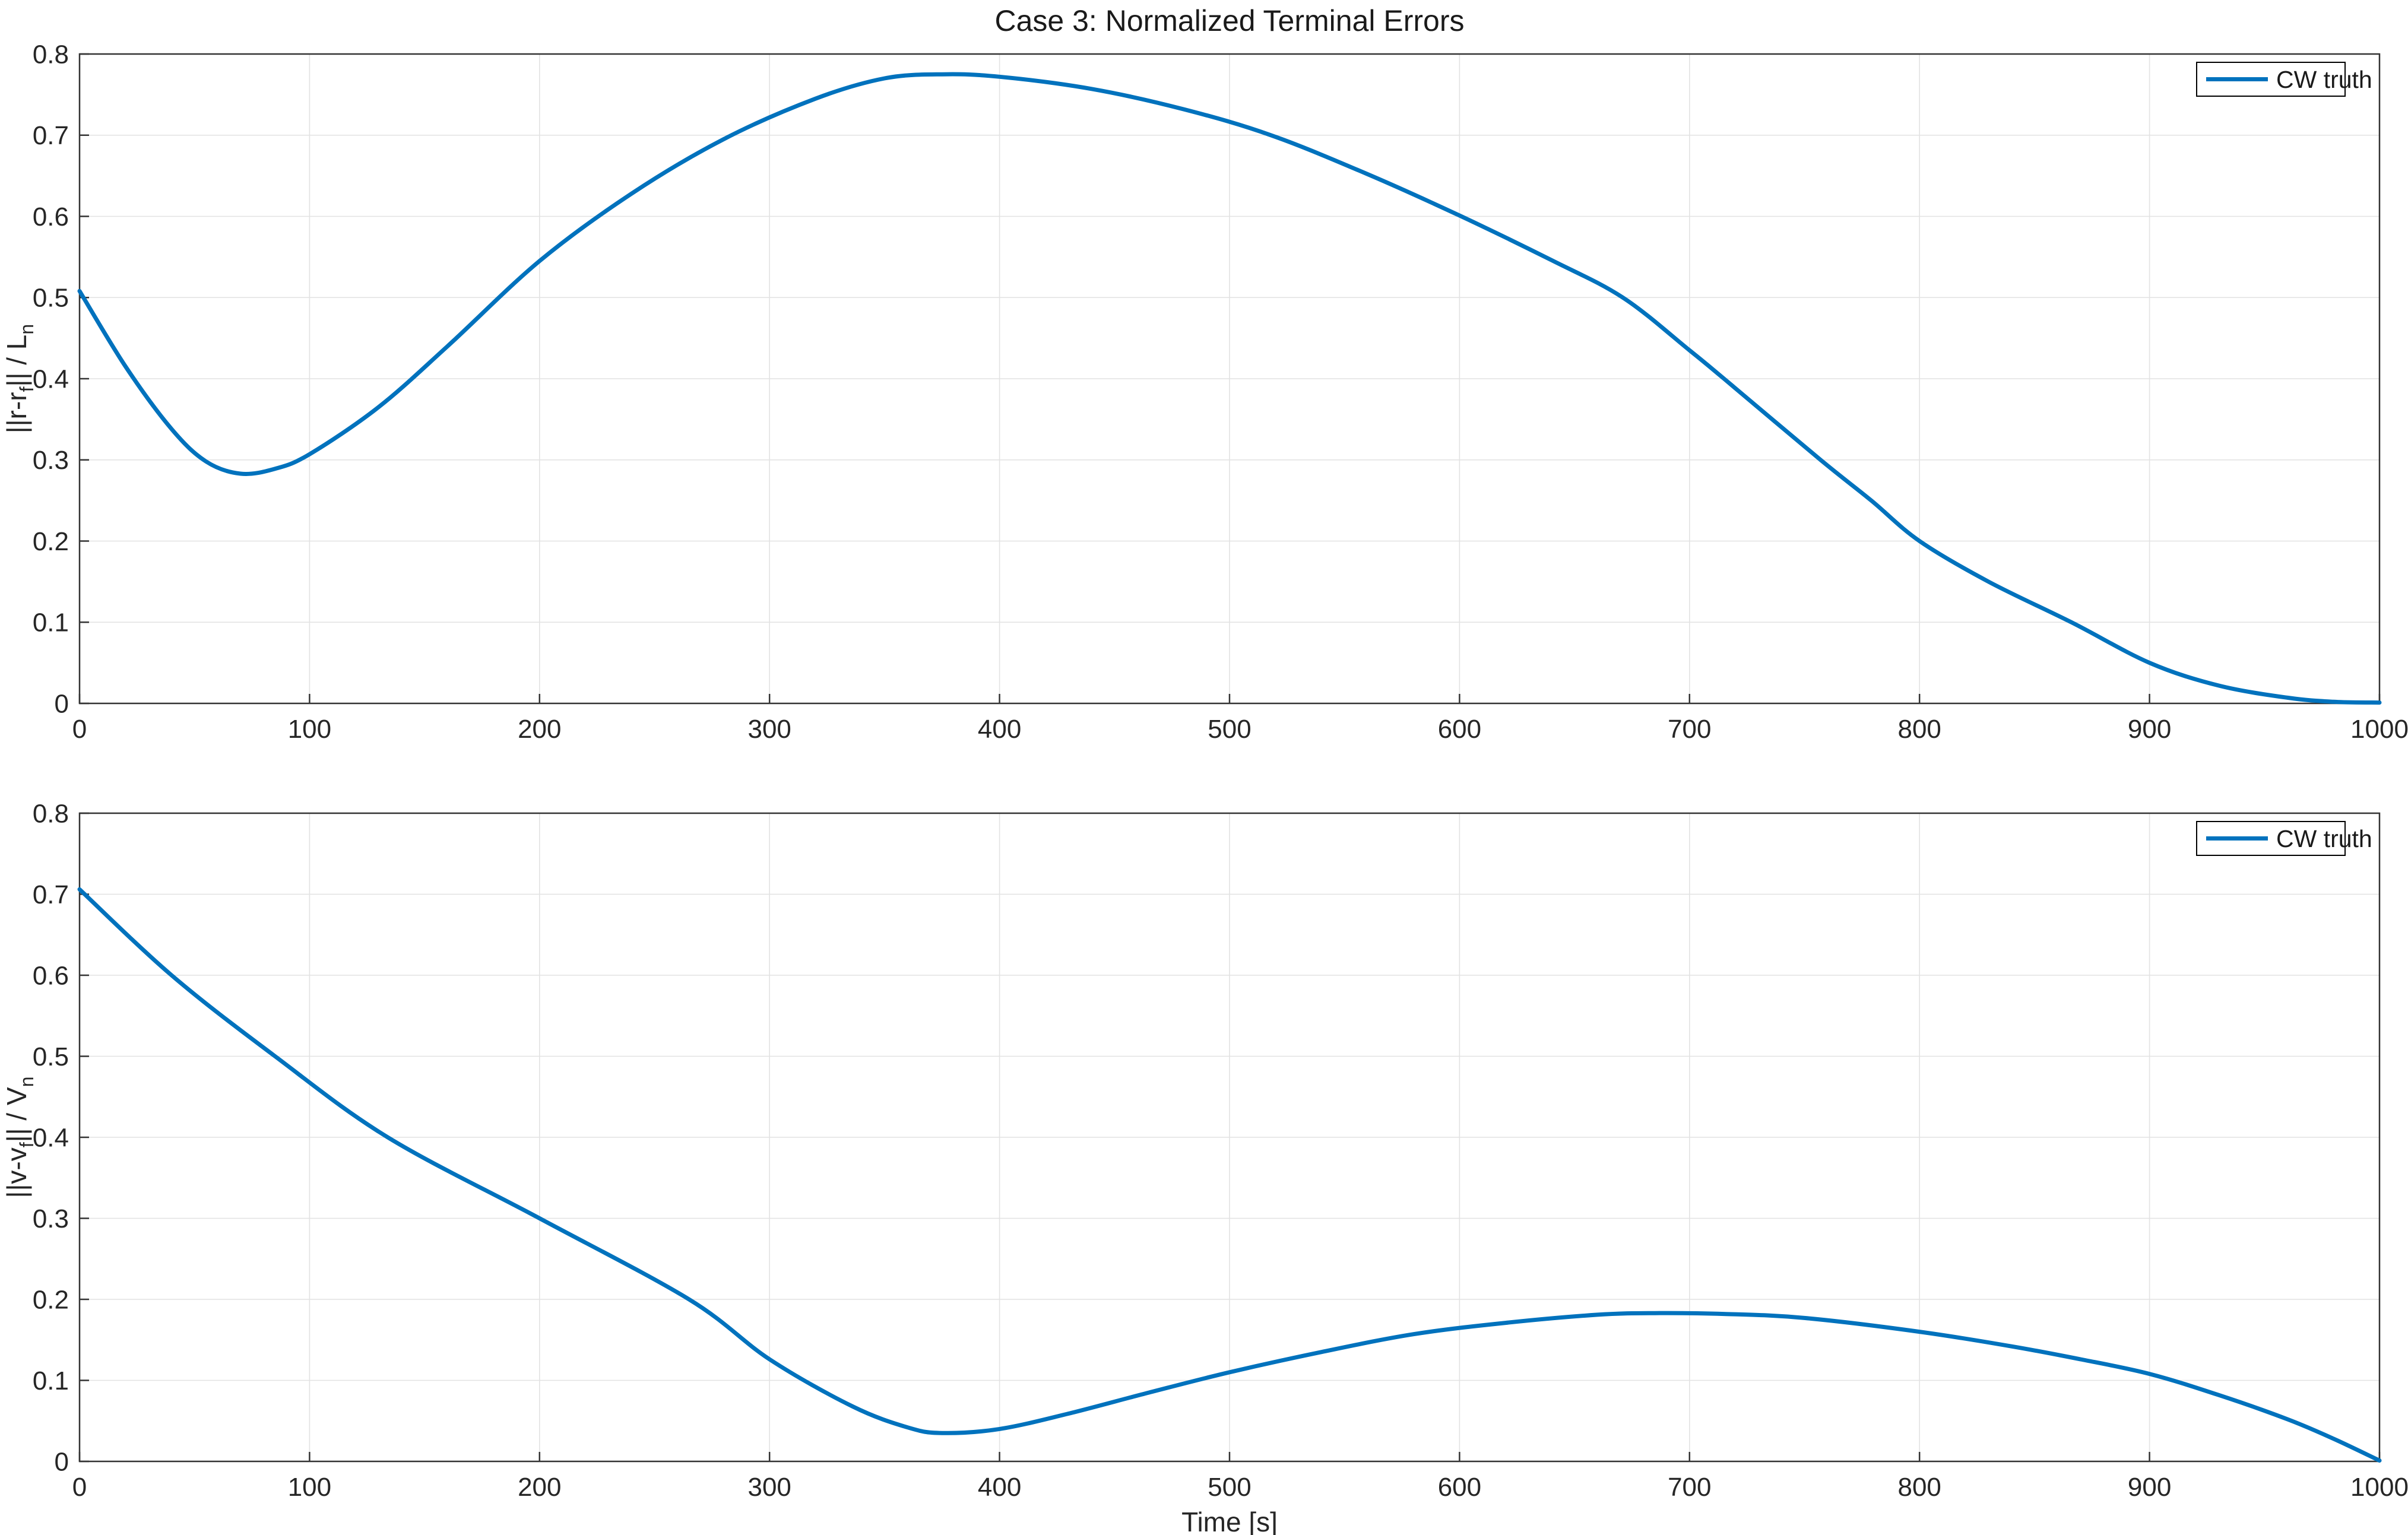 Image resolution: width=2408 pixels, height=1535 pixels. What do you see at coordinates (1230, 20) in the screenshot?
I see `chart-title: Case 3: Normalized Terminal Errors` at bounding box center [1230, 20].